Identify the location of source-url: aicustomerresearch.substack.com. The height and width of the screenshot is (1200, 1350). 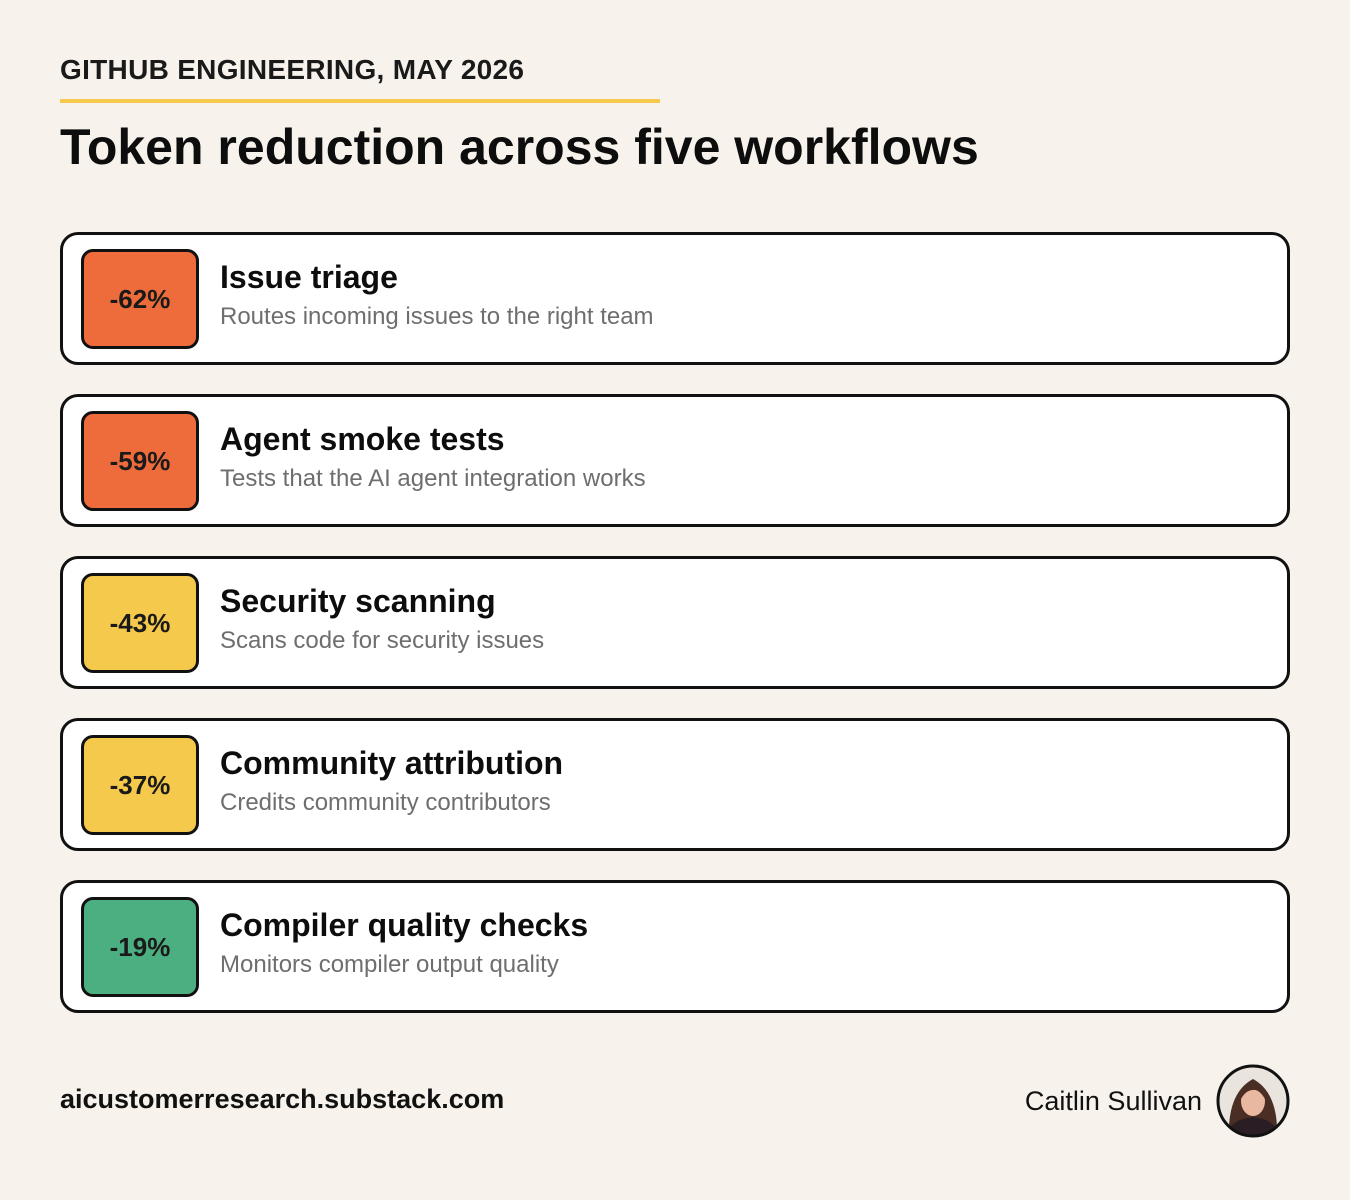
(282, 1099).